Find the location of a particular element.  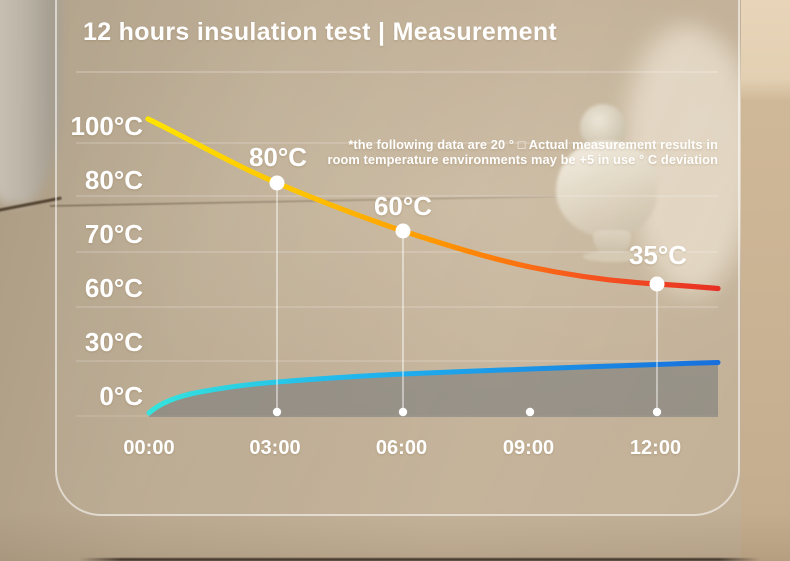

blurred-white-object-left is located at coordinates (30, 102).